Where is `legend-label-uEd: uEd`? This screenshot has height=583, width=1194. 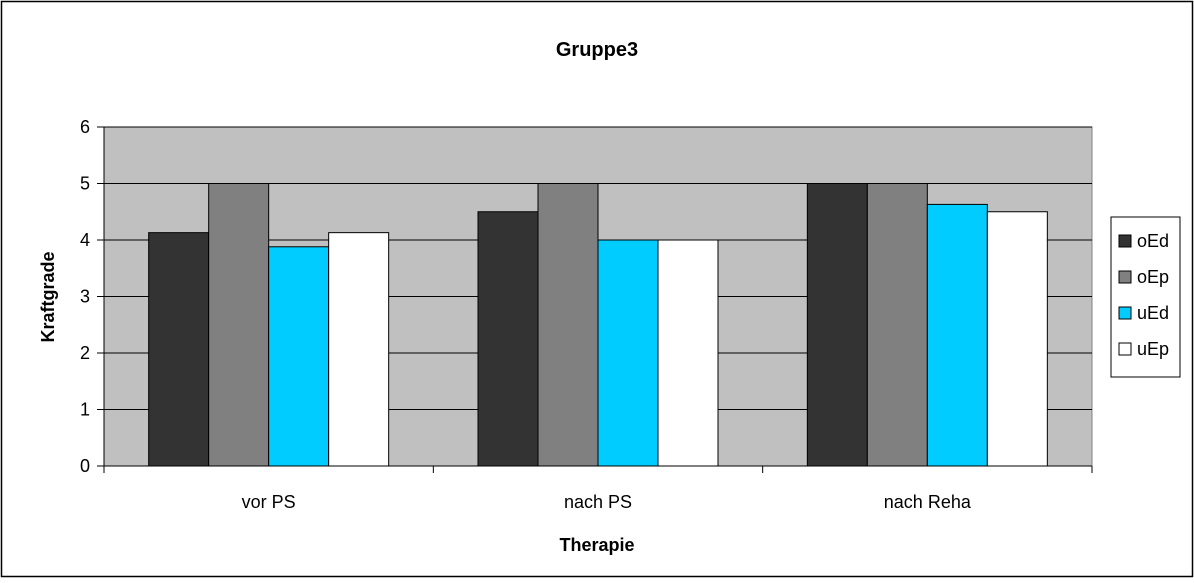
legend-label-uEd: uEd is located at coordinates (1153, 313).